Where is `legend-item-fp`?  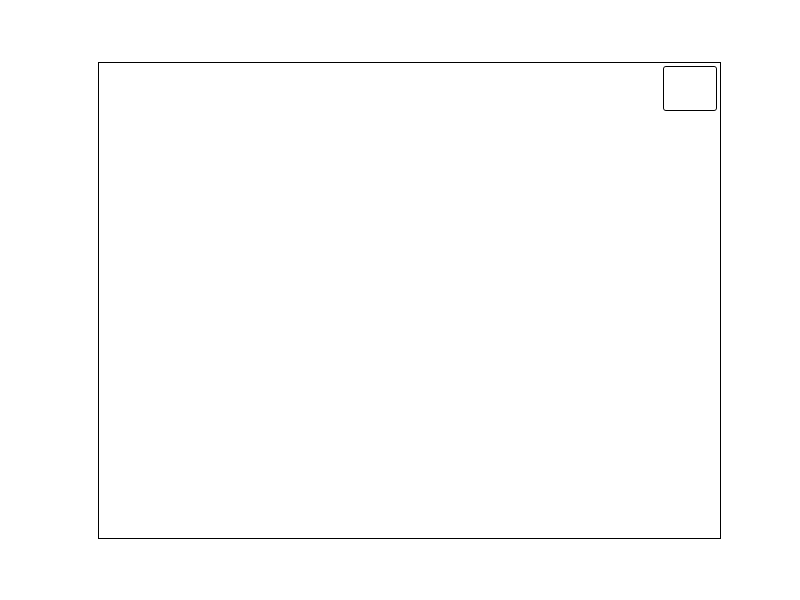 legend-item-fp is located at coordinates (690, 95).